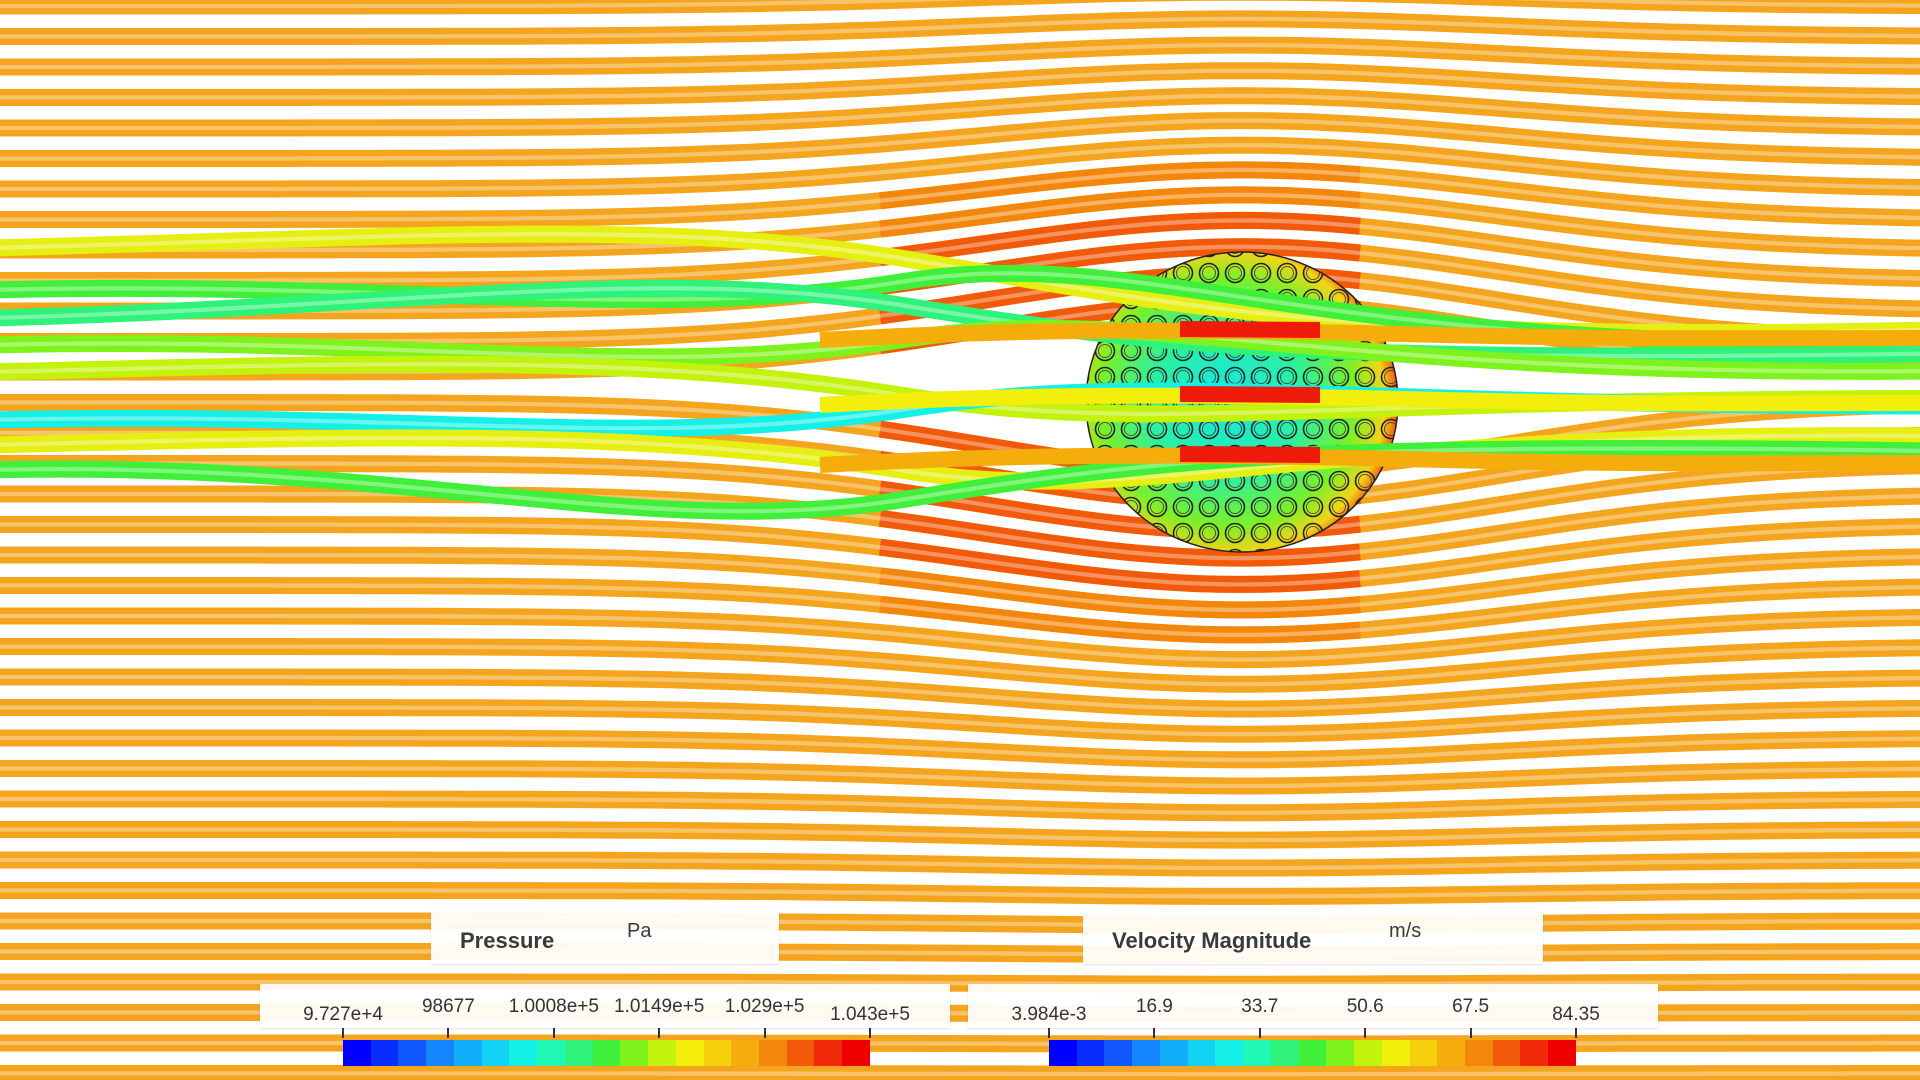 The height and width of the screenshot is (1080, 1920). I want to click on pressure-tick-label: 1.029e+5, so click(764, 1006).